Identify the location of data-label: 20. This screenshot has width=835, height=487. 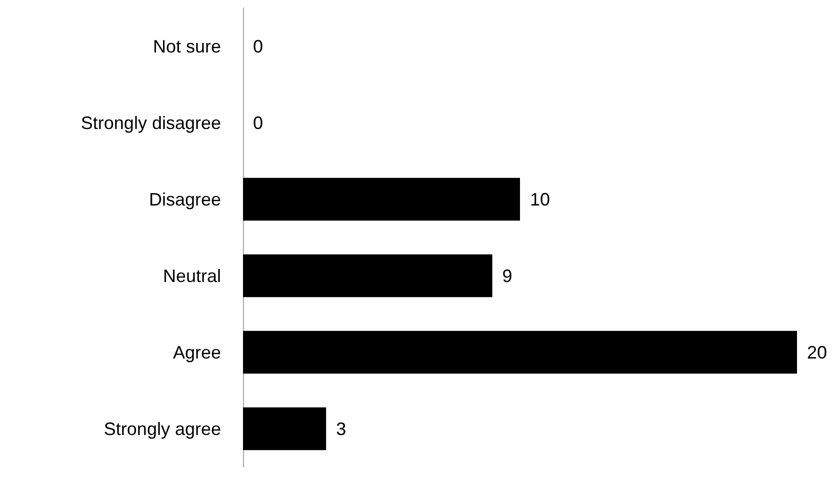
(817, 352).